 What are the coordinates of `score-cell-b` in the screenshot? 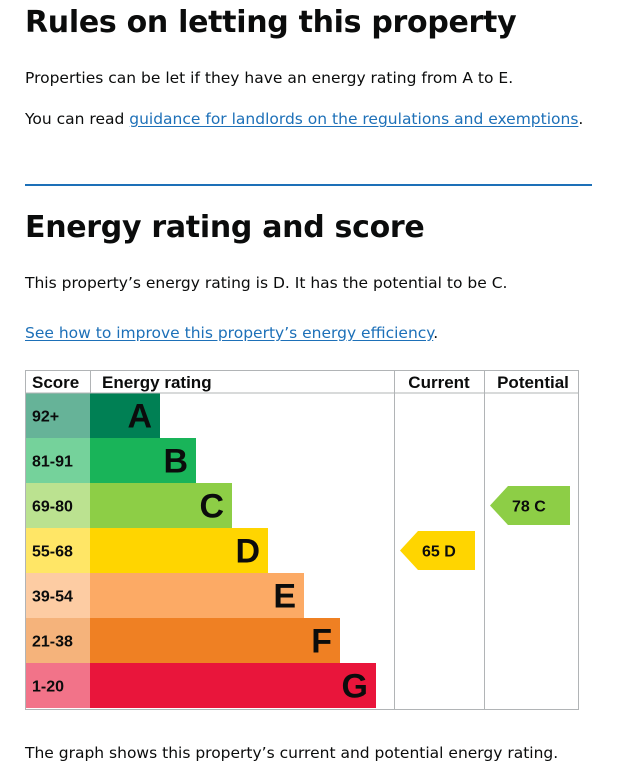 It's located at (57, 460).